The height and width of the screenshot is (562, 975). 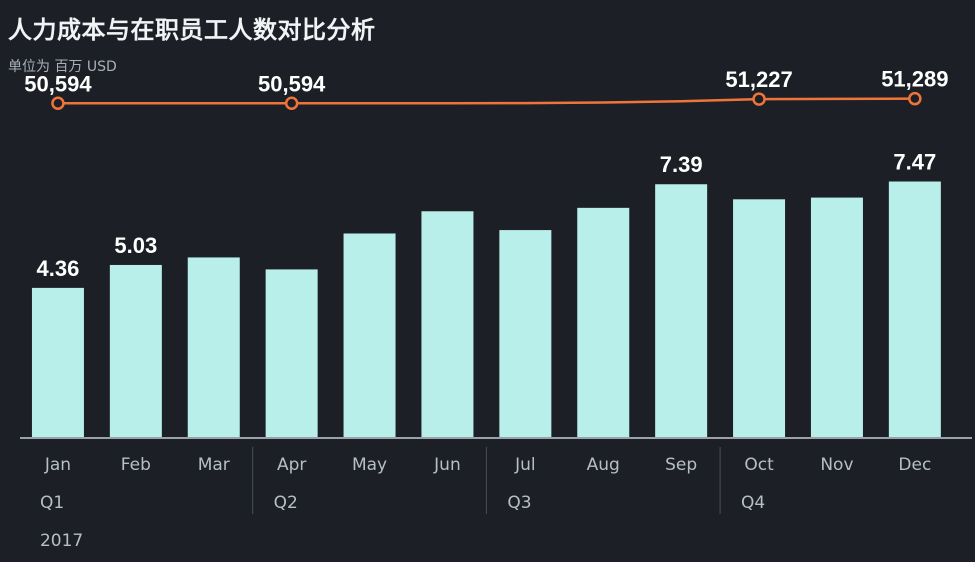 I want to click on x-tick-label-apr: Apr, so click(x=291, y=465).